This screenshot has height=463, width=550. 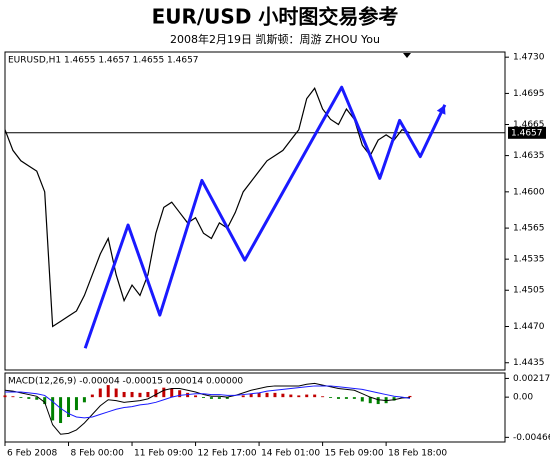 What do you see at coordinates (523, 398) in the screenshot?
I see `y-tick-label: 0.00` at bounding box center [523, 398].